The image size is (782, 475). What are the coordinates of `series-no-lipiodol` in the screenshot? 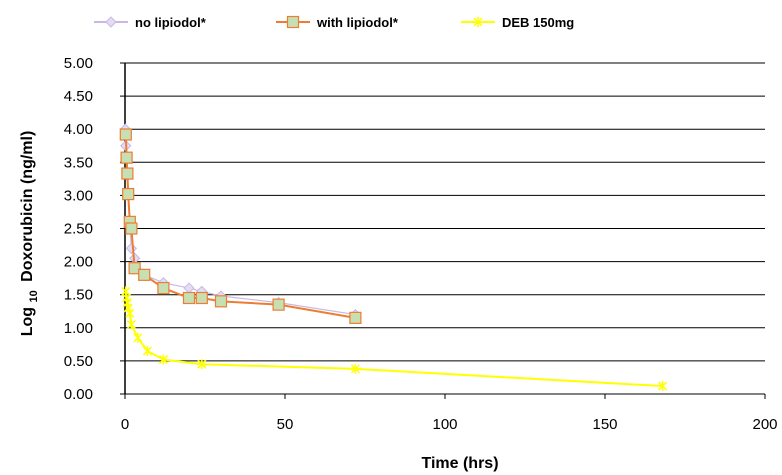 It's located at (240, 222).